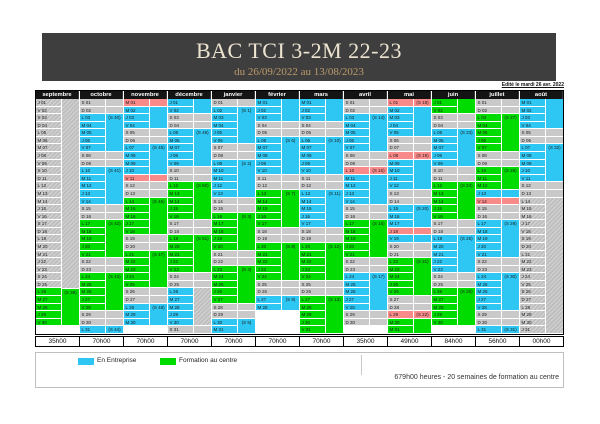 The height and width of the screenshot is (424, 600). What do you see at coordinates (268, 300) in the screenshot?
I see `day-cell: L 27` at bounding box center [268, 300].